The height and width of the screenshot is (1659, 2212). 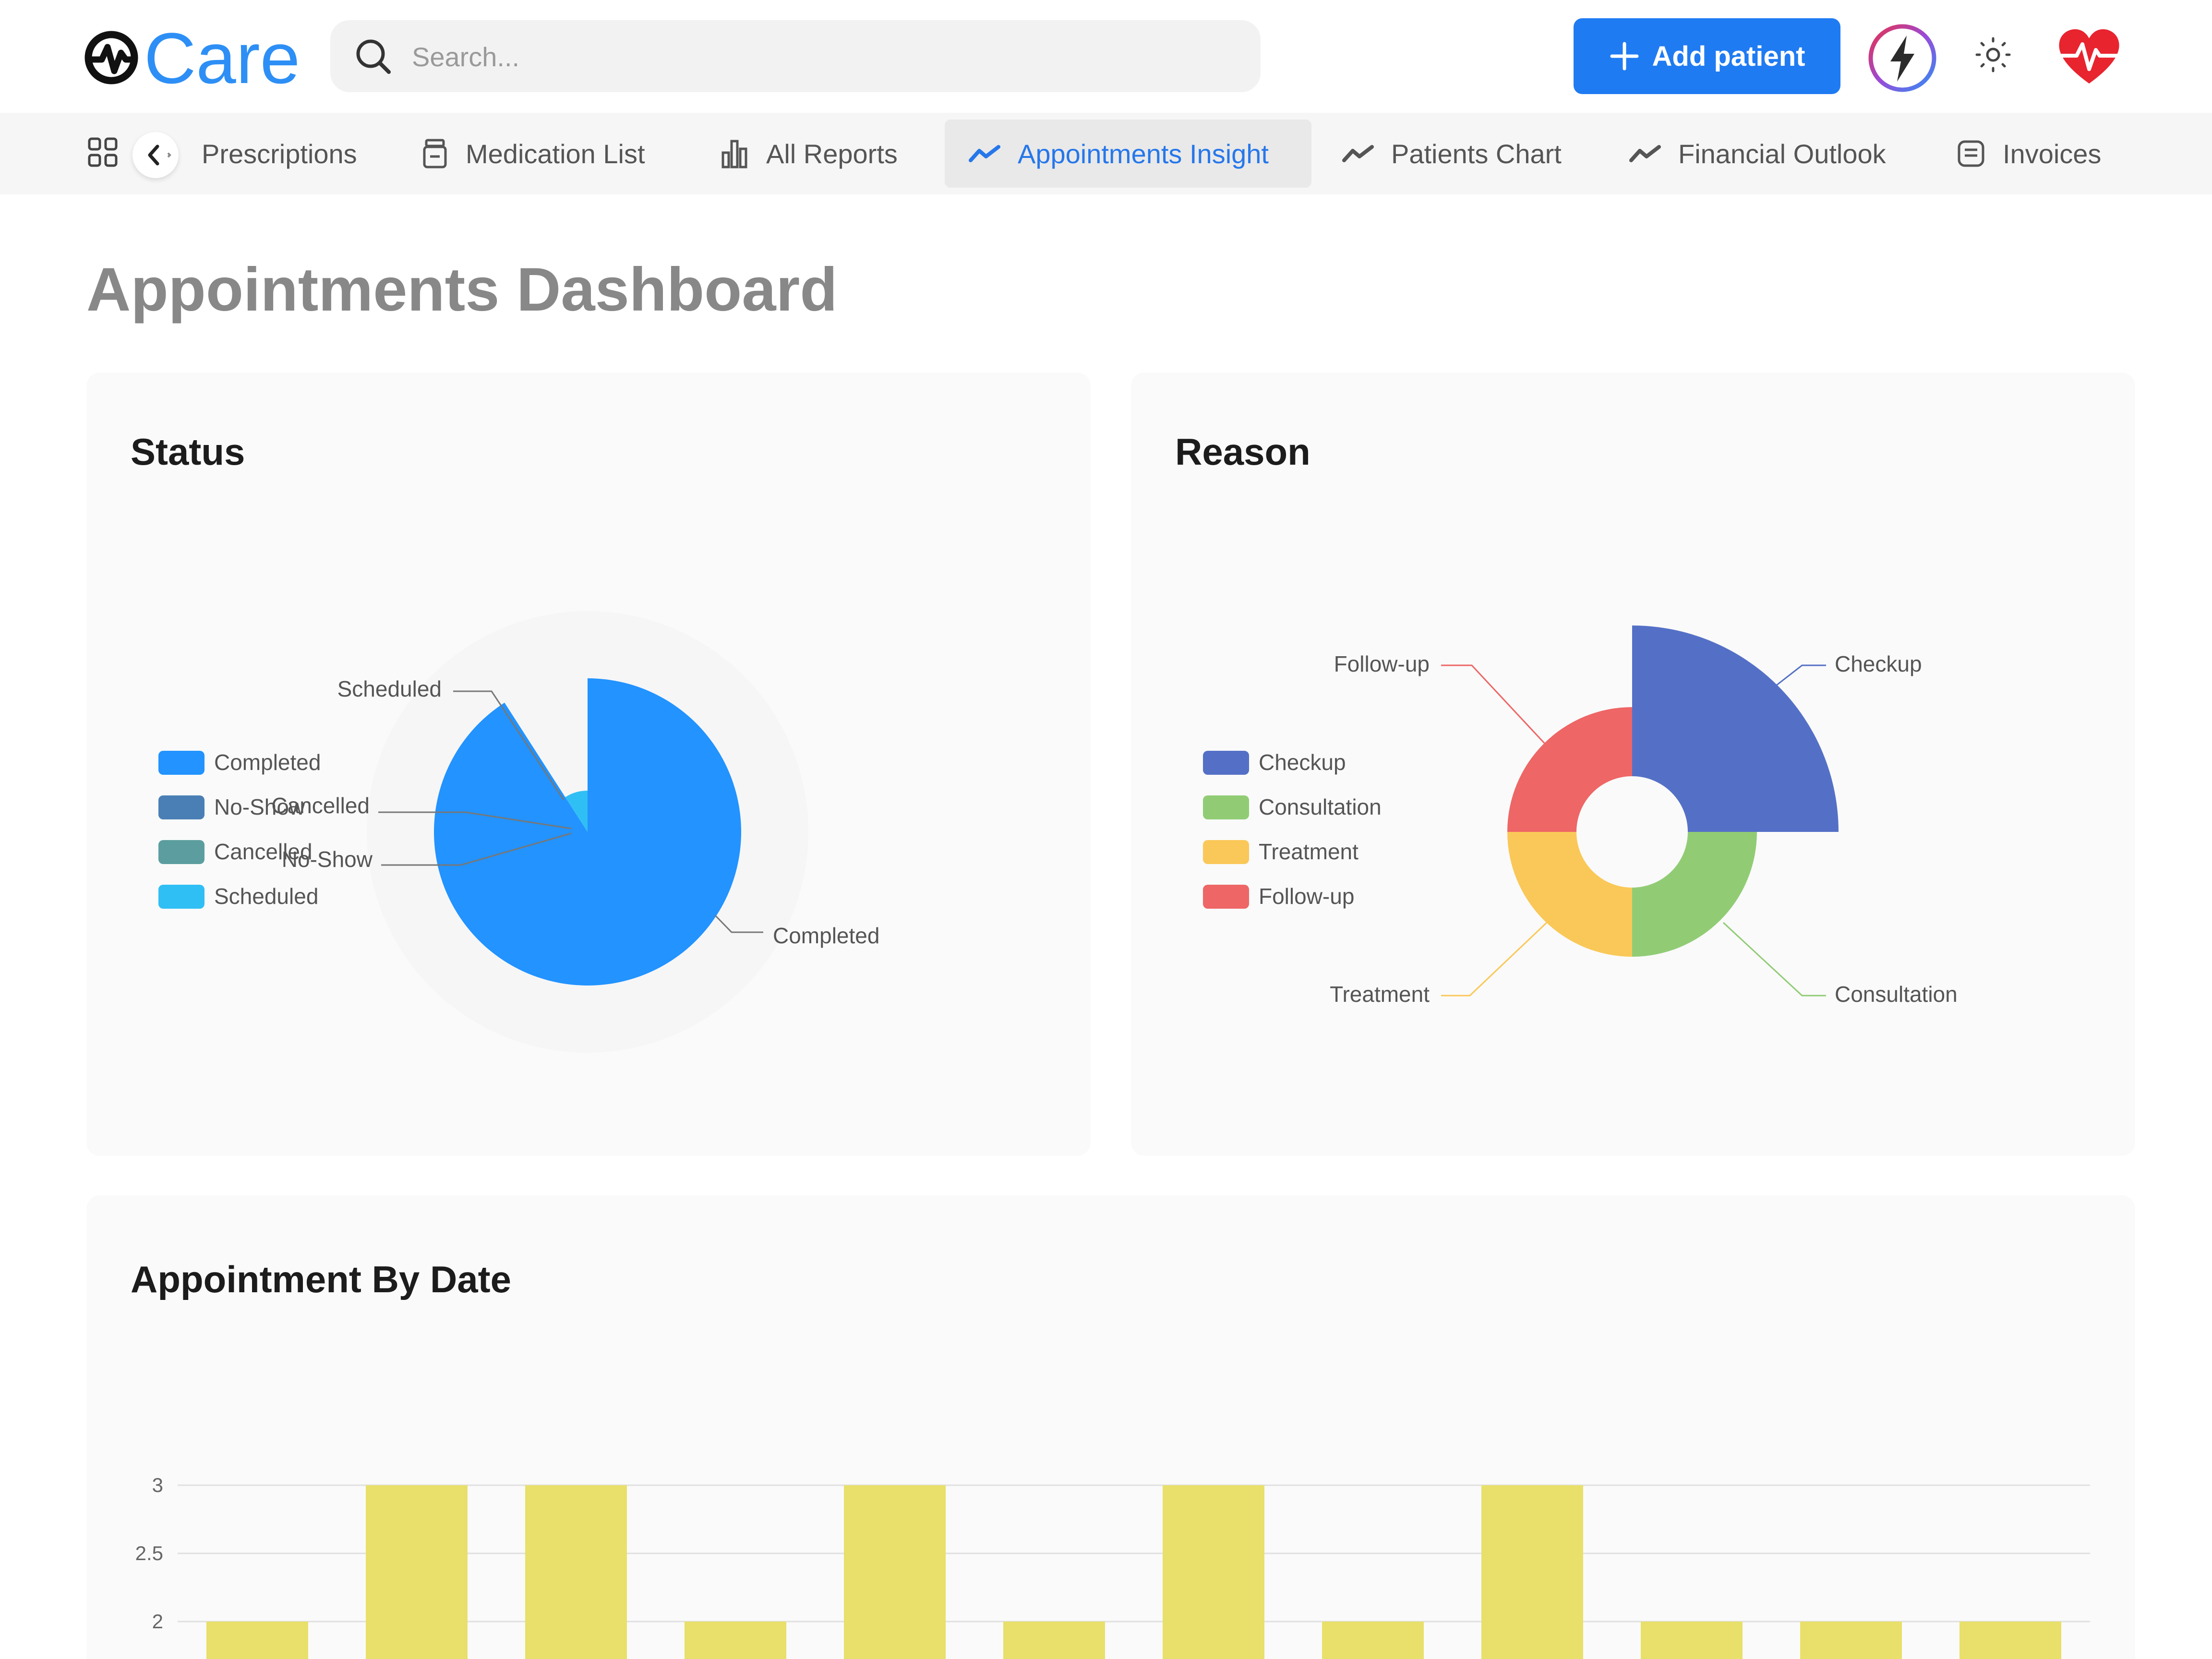 I want to click on pie-slice-follow-up, so click(x=1570, y=769).